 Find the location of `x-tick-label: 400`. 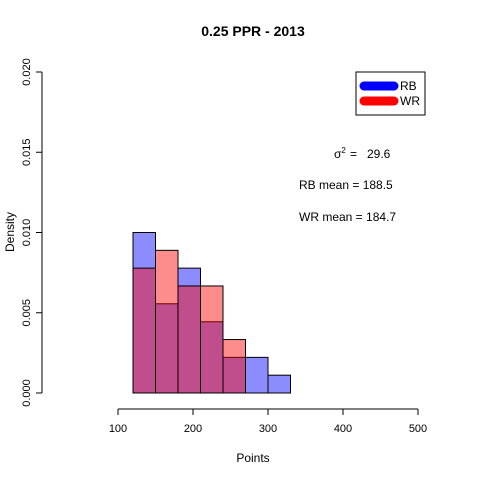

x-tick-label: 400 is located at coordinates (343, 429).